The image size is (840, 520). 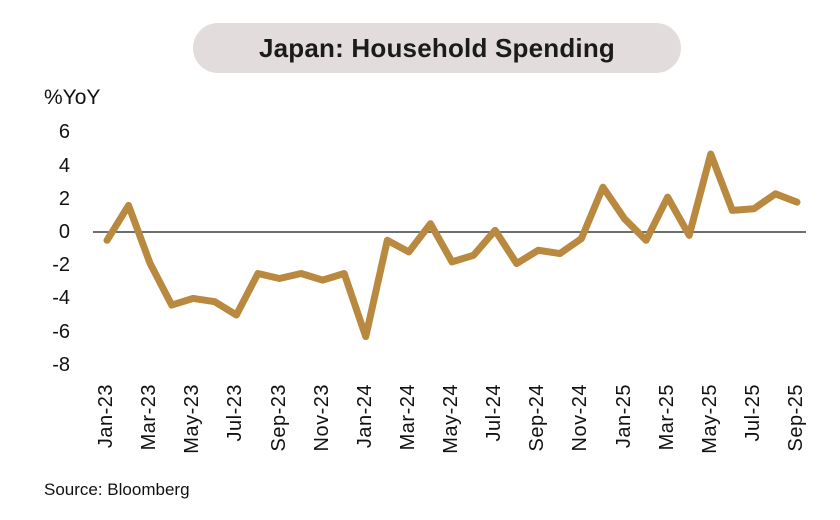 What do you see at coordinates (106, 416) in the screenshot?
I see `x-tick-label: Jan-23` at bounding box center [106, 416].